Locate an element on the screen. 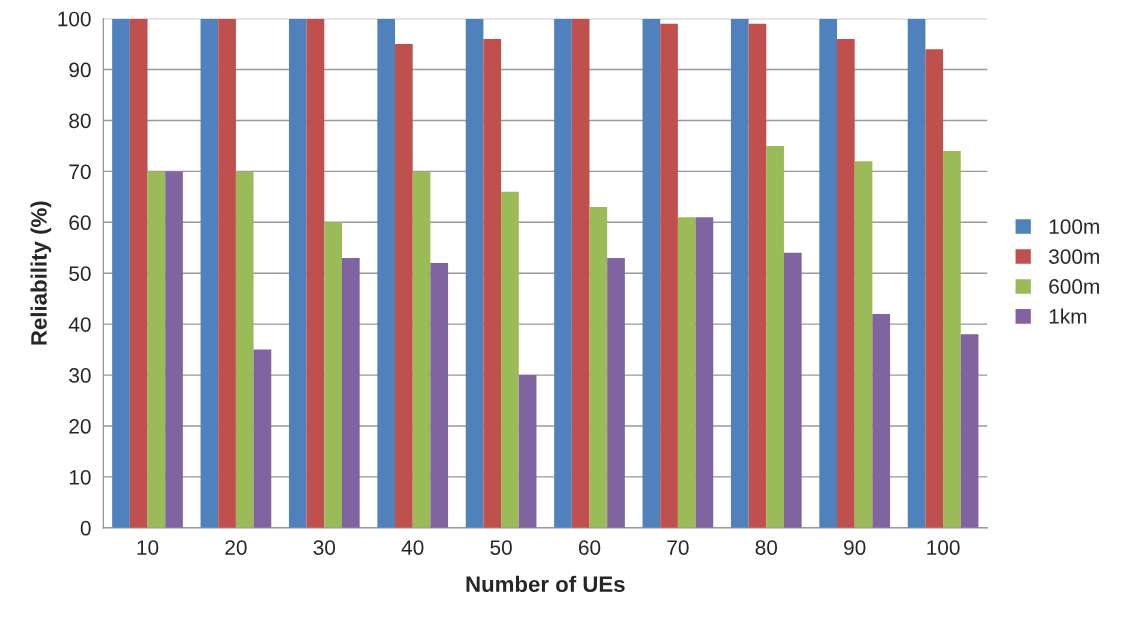  x-tick-label: 90 is located at coordinates (855, 547).